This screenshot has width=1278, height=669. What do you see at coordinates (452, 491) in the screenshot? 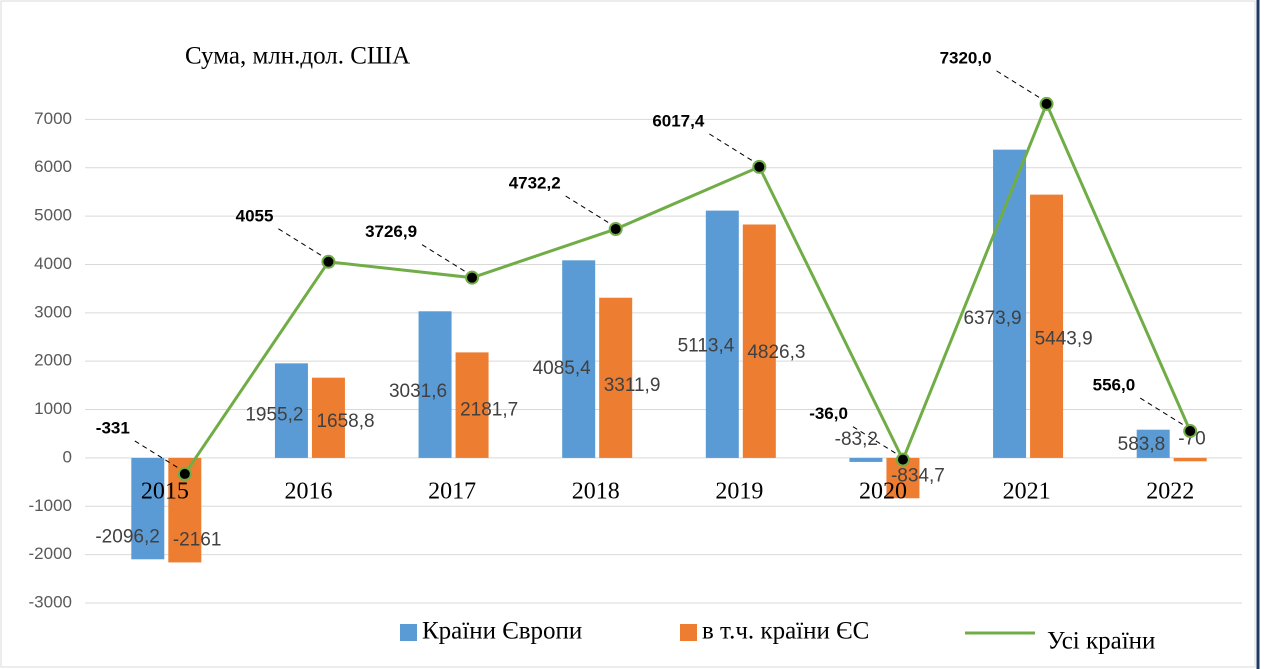
I see `x-tick-label: 2017` at bounding box center [452, 491].